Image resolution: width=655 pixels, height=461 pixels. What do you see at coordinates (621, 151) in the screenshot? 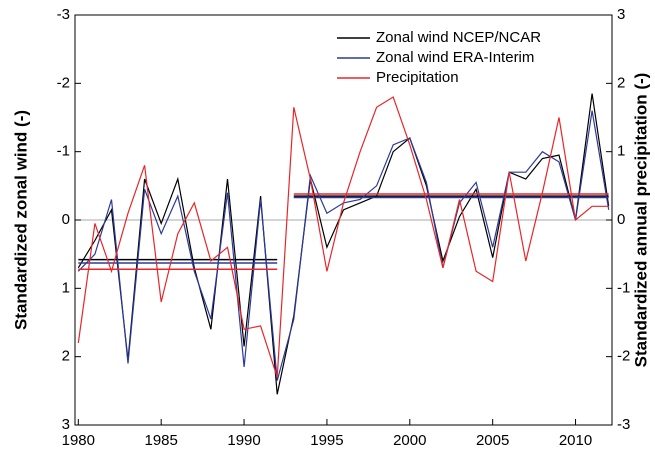
I see `y2-tick-label: 1` at bounding box center [621, 151].